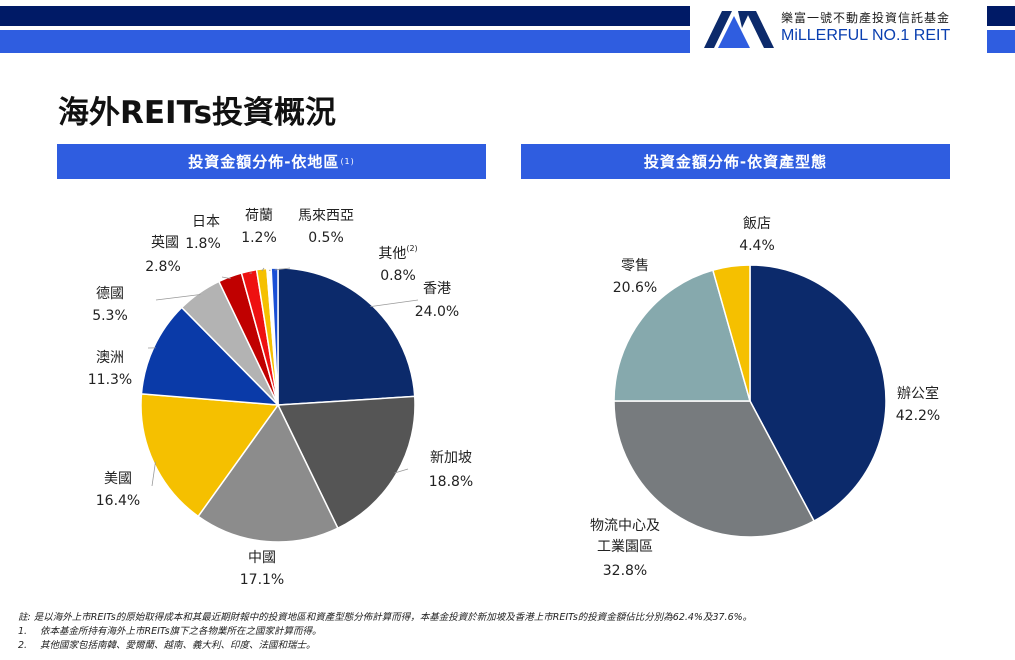 The width and height of the screenshot is (1015, 660). I want to click on slice-label: 其他(2), so click(397, 253).